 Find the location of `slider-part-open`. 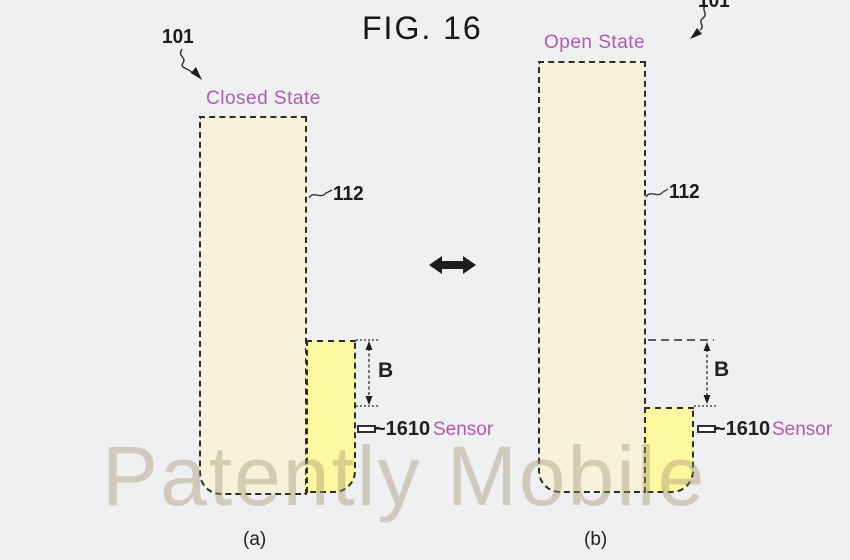

slider-part-open is located at coordinates (669, 450).